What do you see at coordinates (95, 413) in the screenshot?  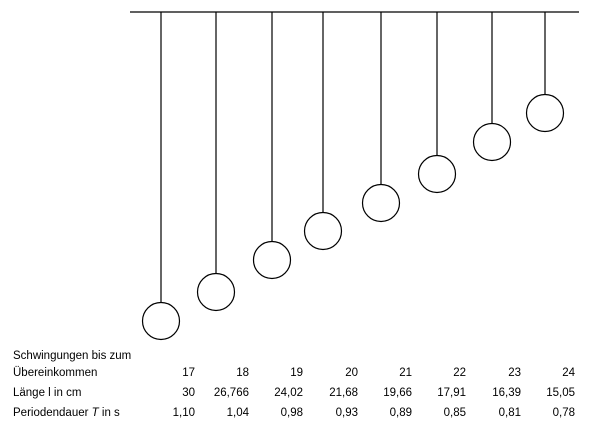 I see `row-period-label-symbol: T` at bounding box center [95, 413].